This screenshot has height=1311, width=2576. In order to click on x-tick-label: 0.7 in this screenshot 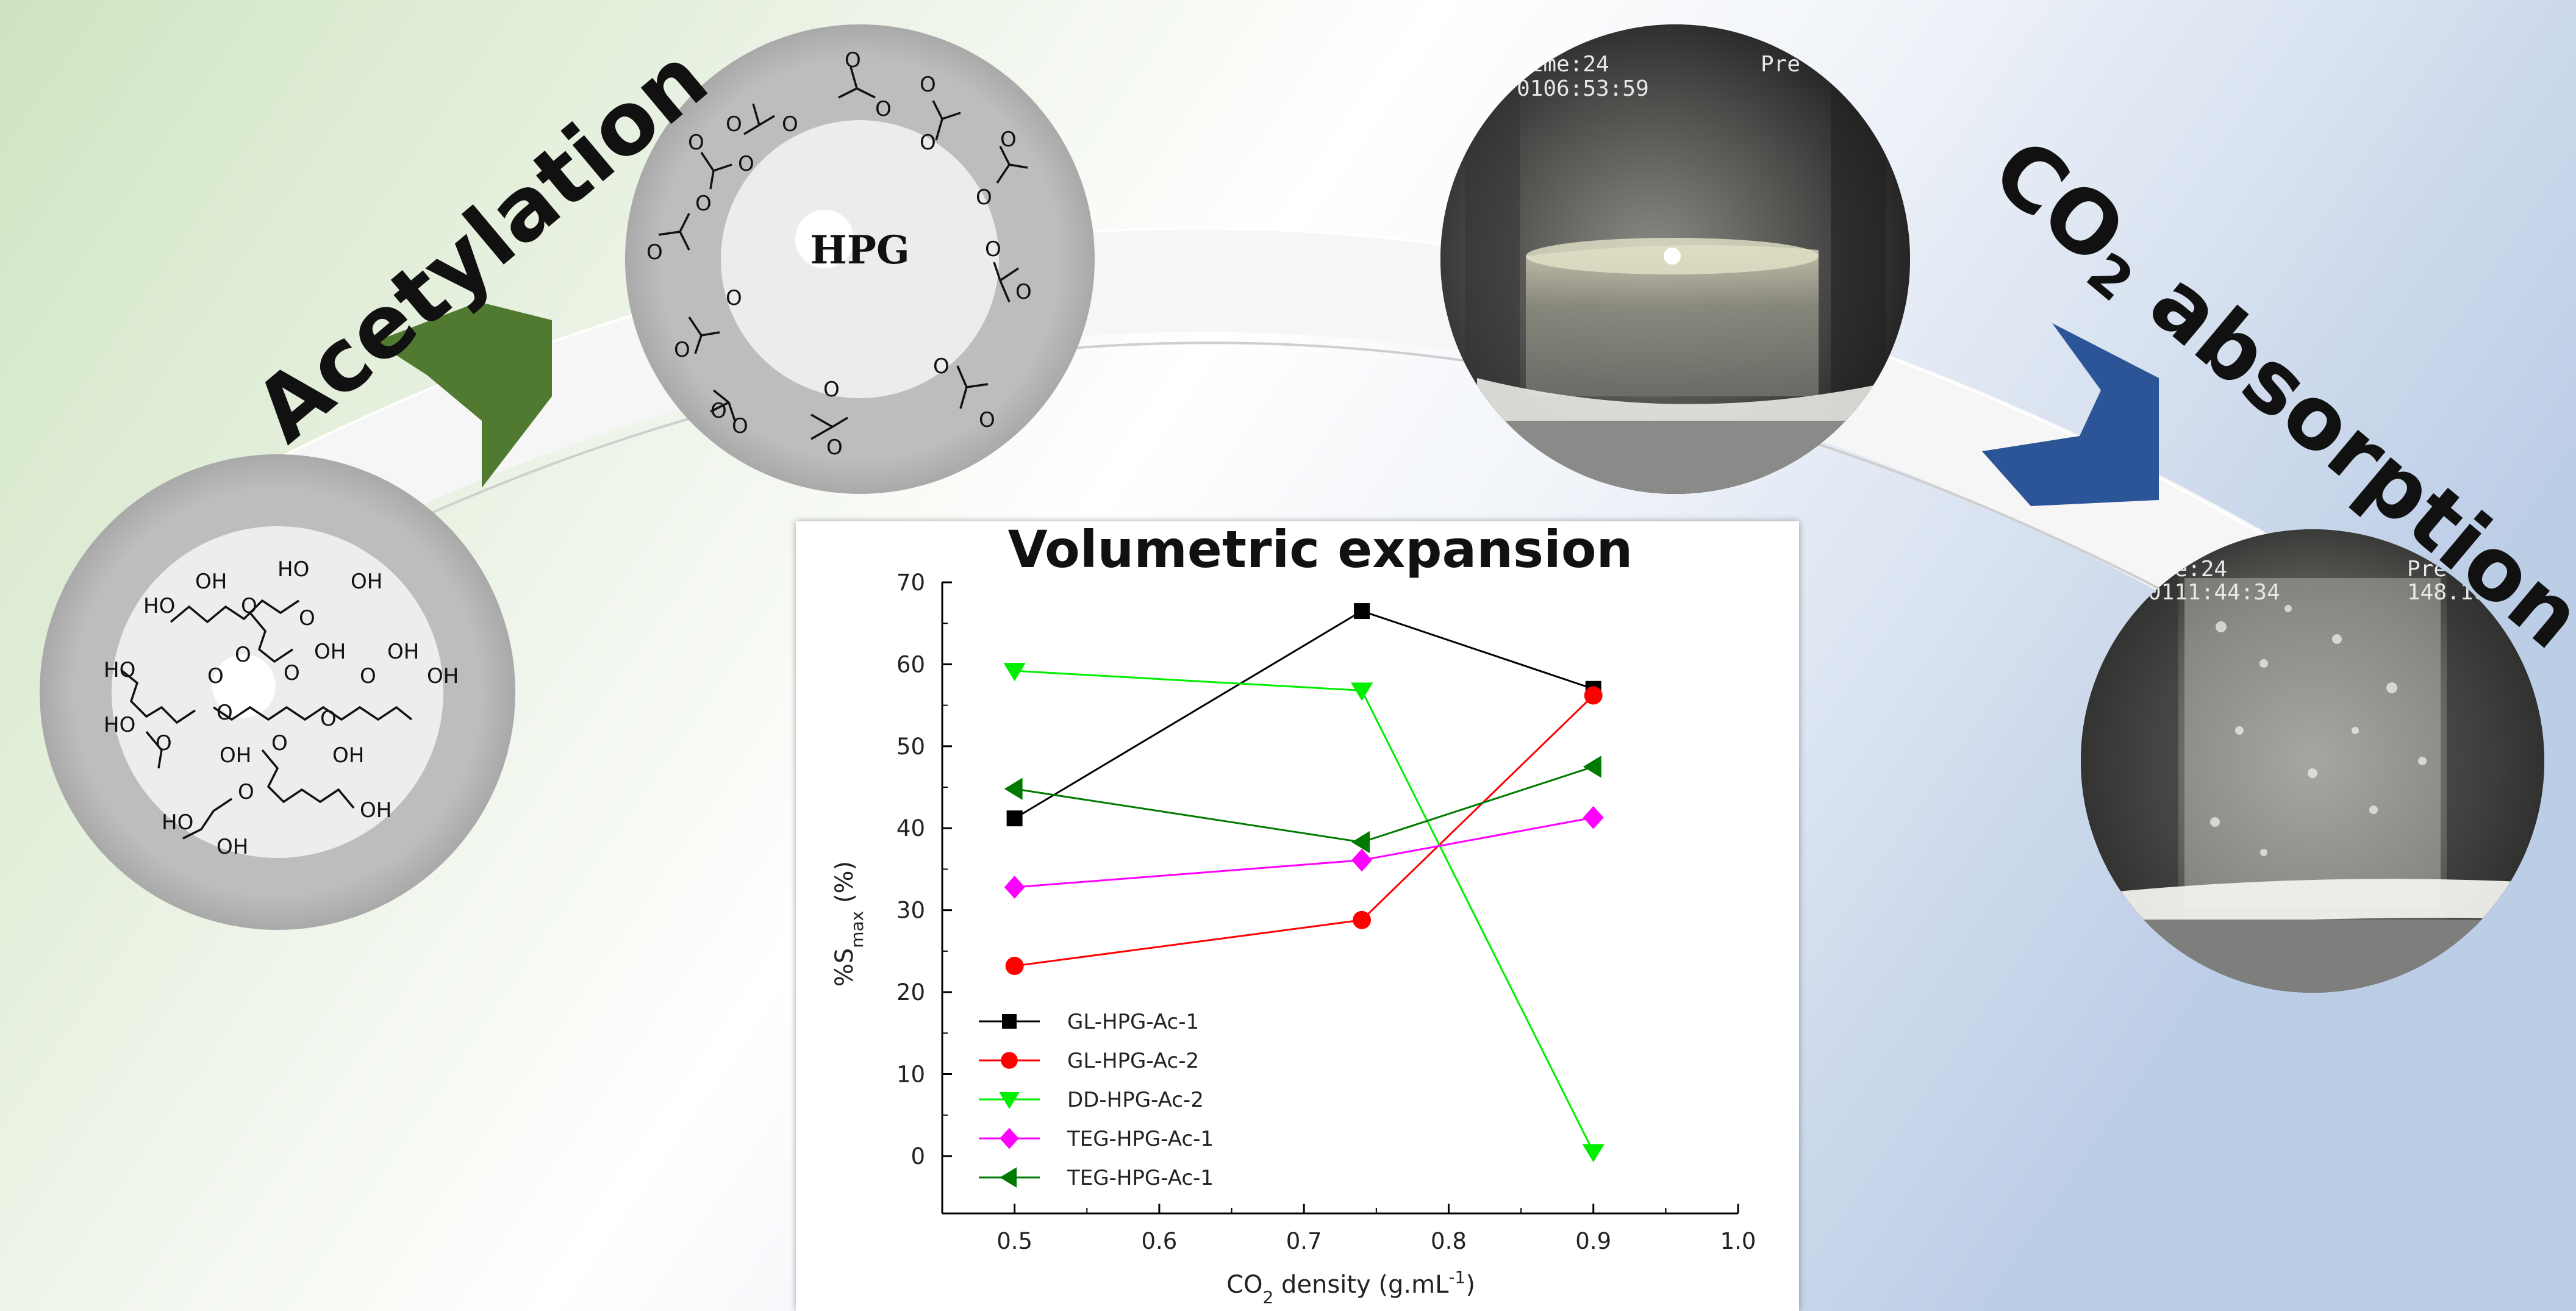, I will do `click(1304, 1241)`.